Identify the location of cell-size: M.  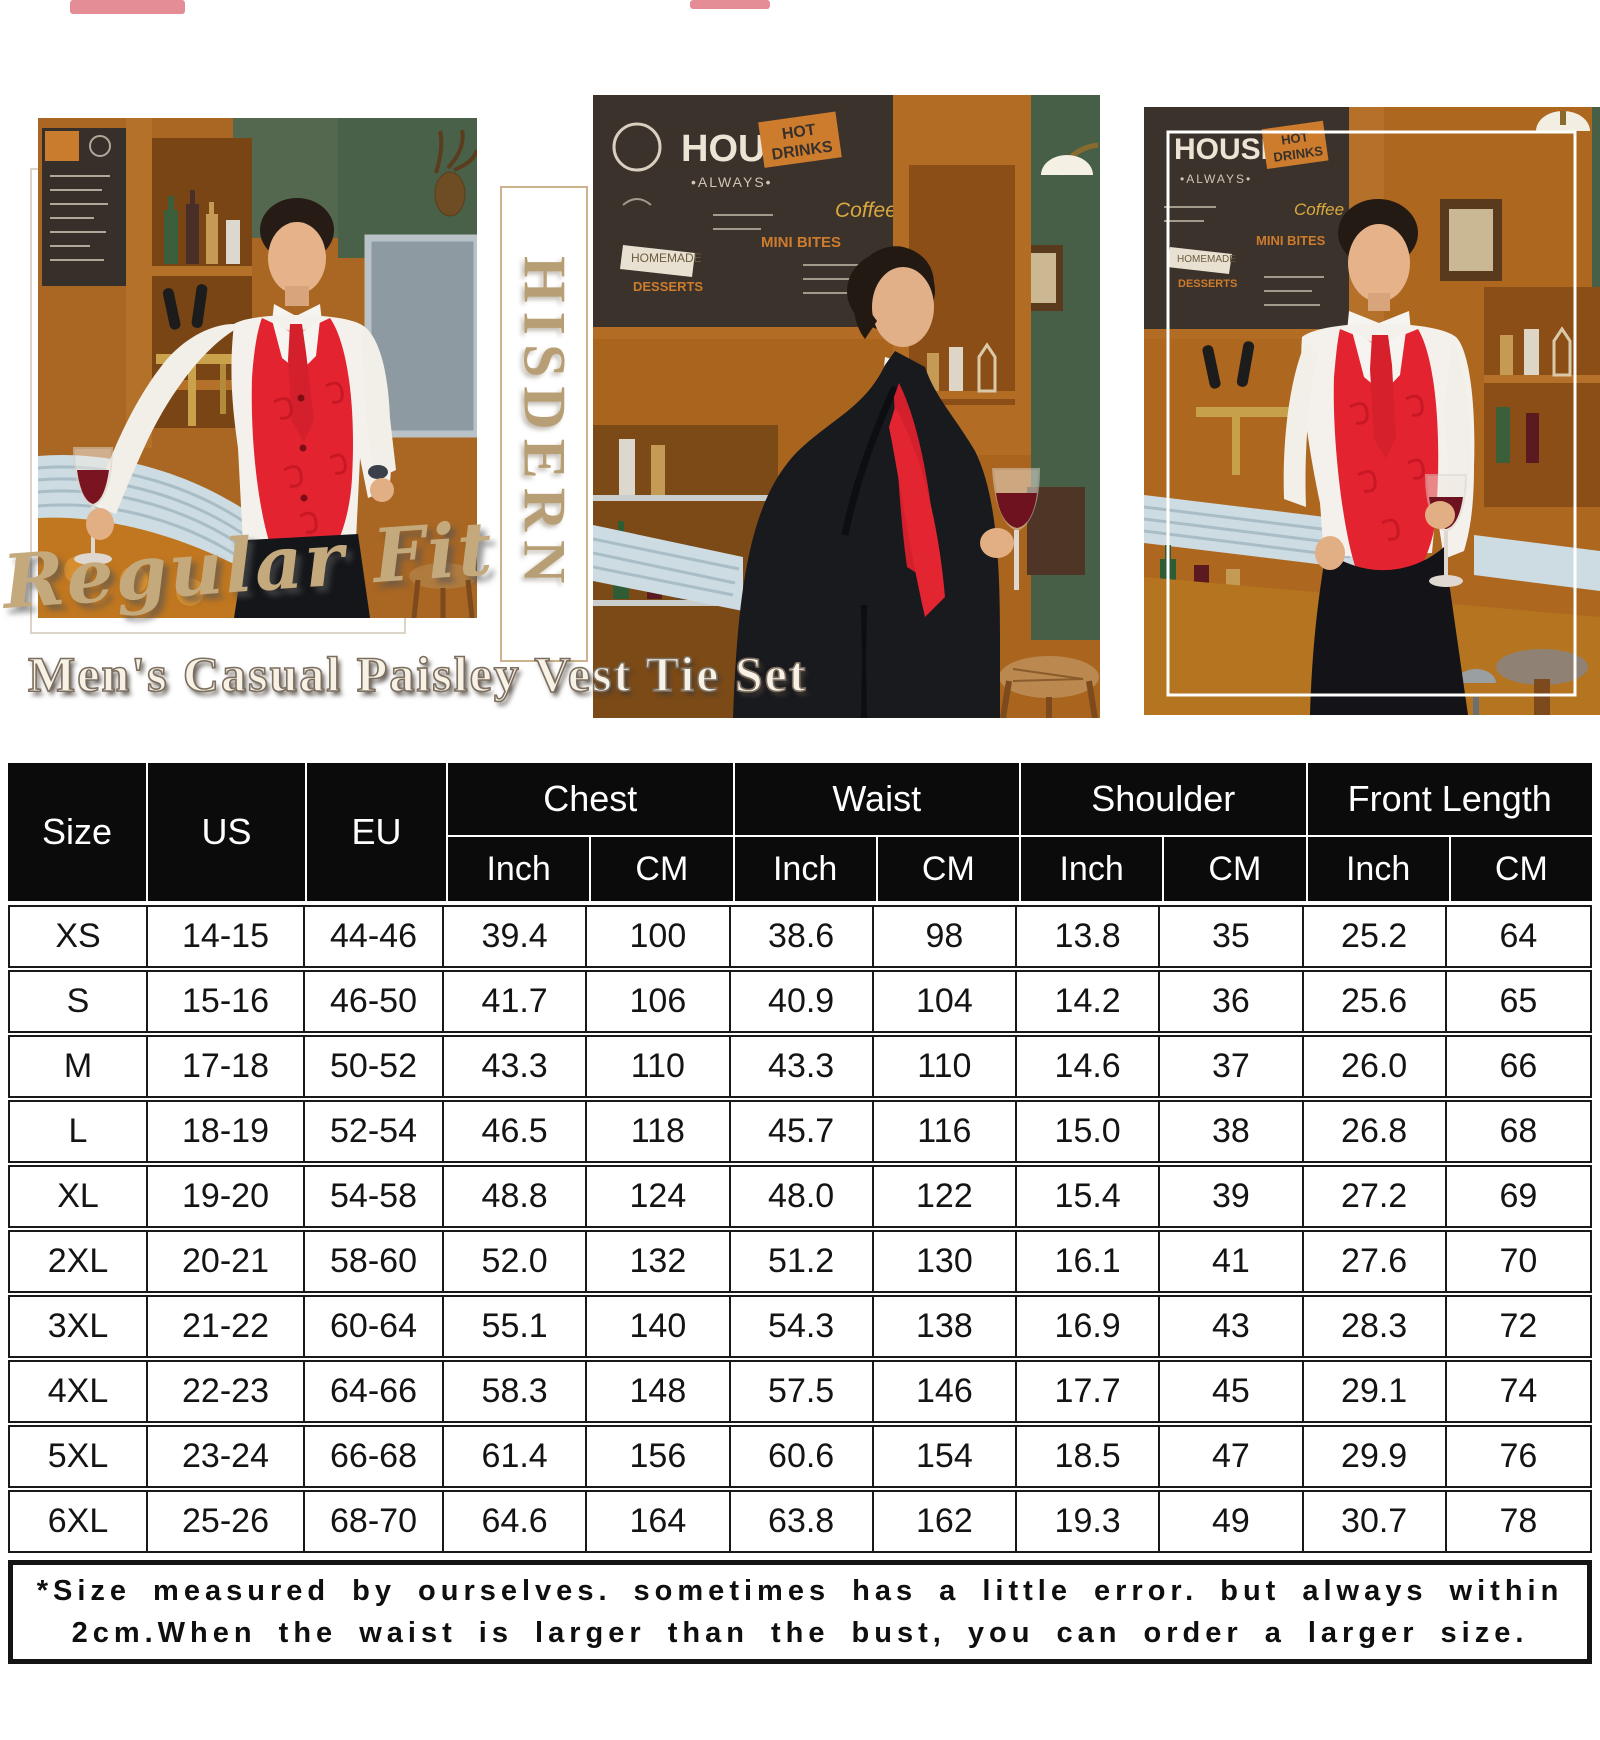
(79, 1066).